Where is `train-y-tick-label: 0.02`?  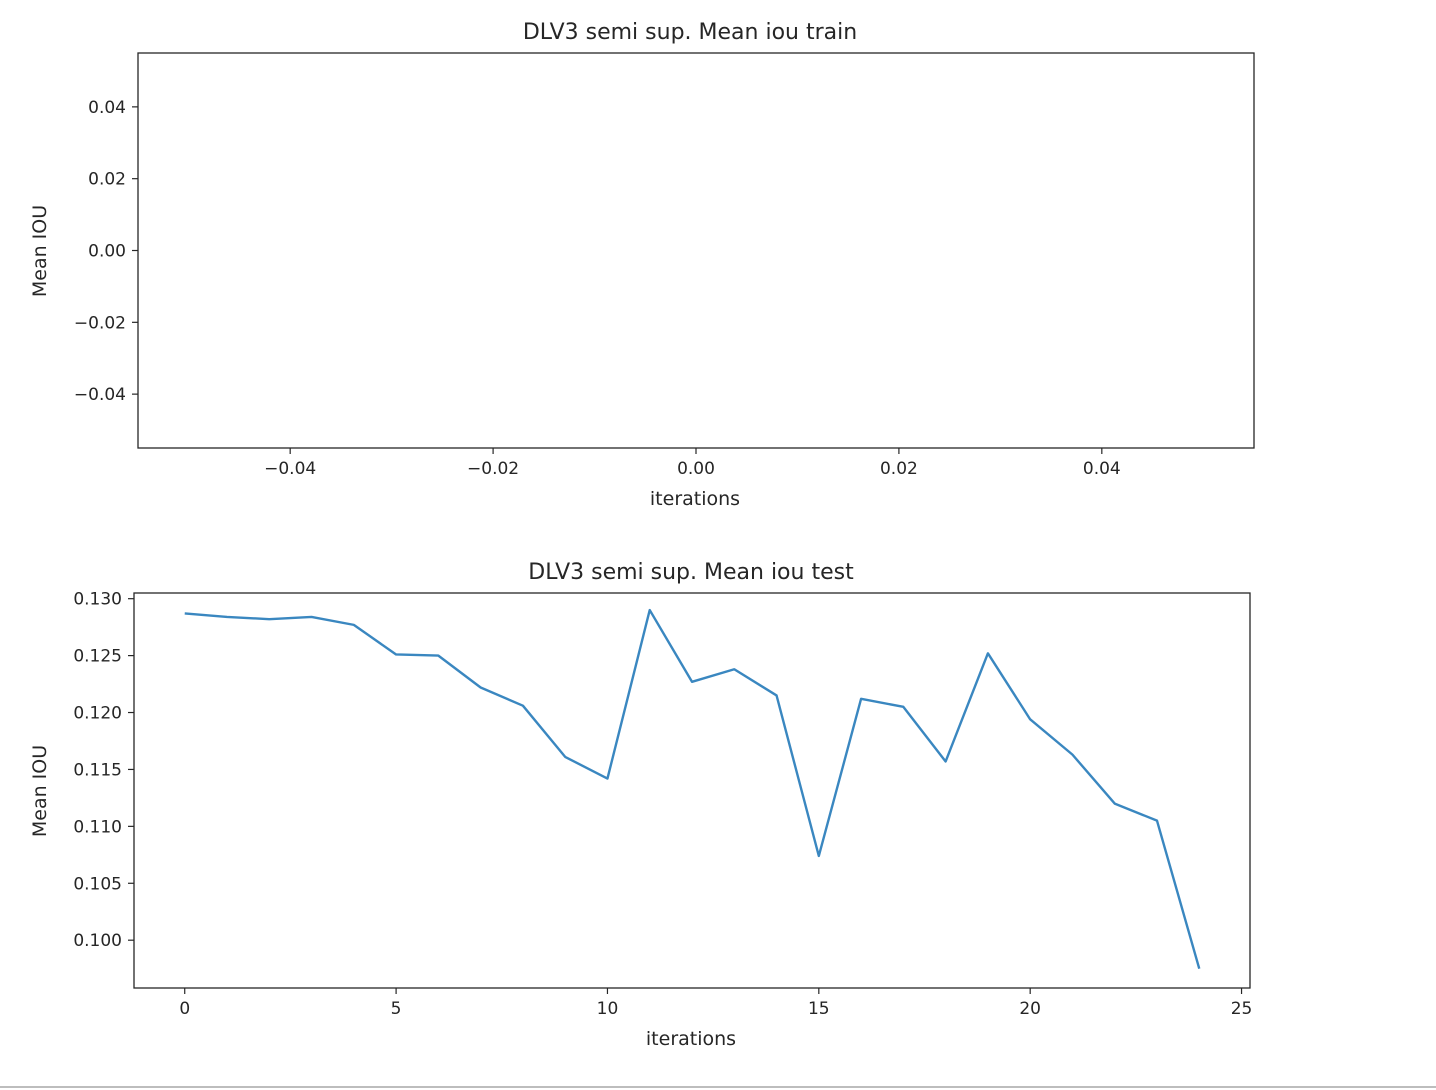 train-y-tick-label: 0.02 is located at coordinates (107, 180).